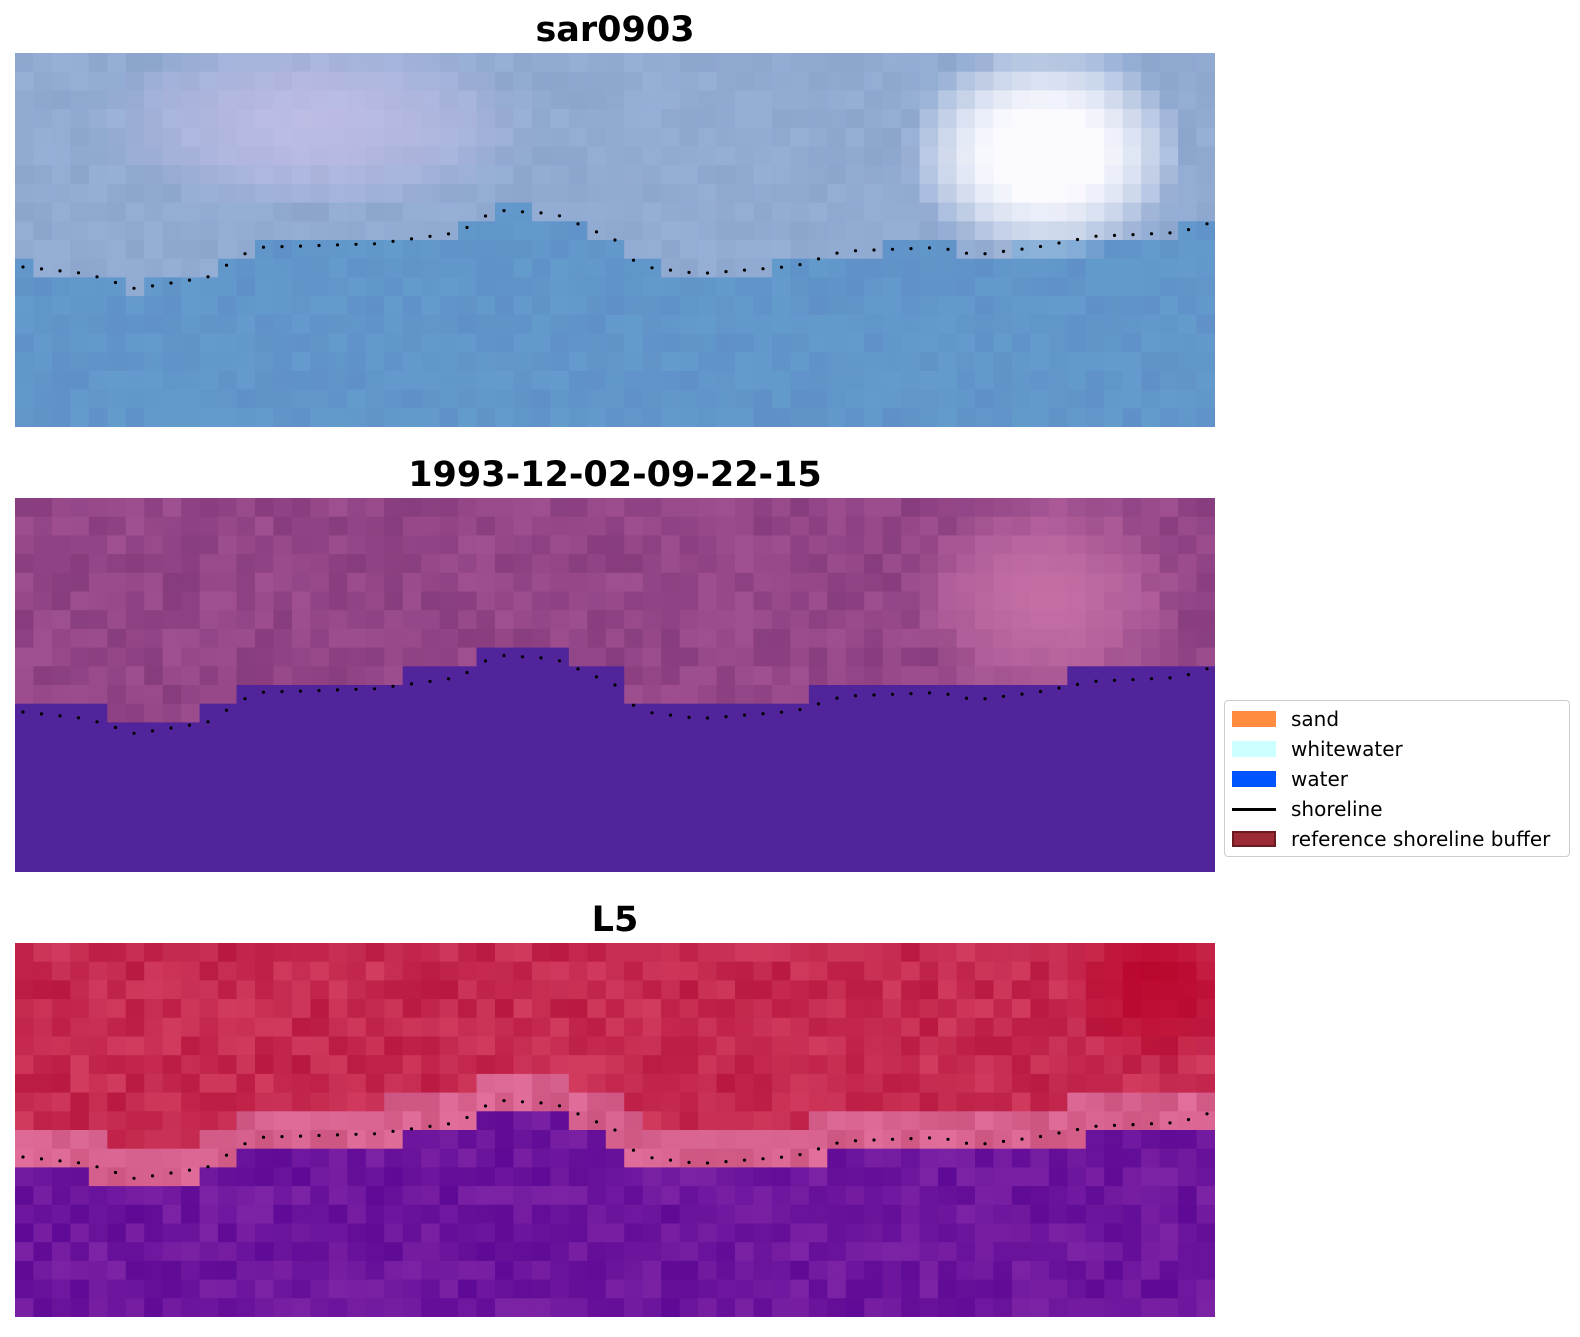 This screenshot has width=1580, height=1337. I want to click on legend-label: sand, so click(1315, 719).